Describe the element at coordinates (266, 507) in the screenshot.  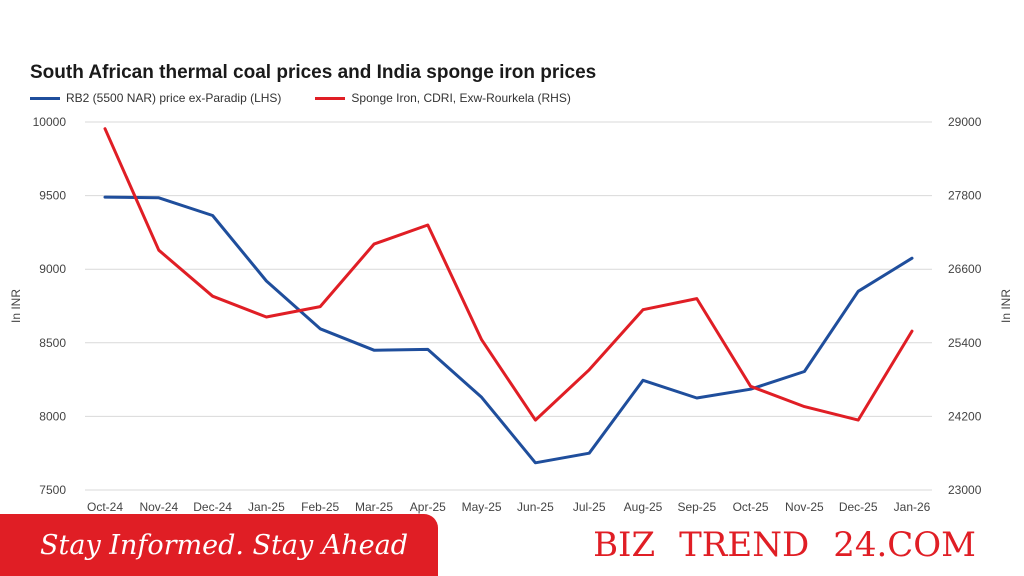
I see `x-tick-label: Jan-25` at that location.